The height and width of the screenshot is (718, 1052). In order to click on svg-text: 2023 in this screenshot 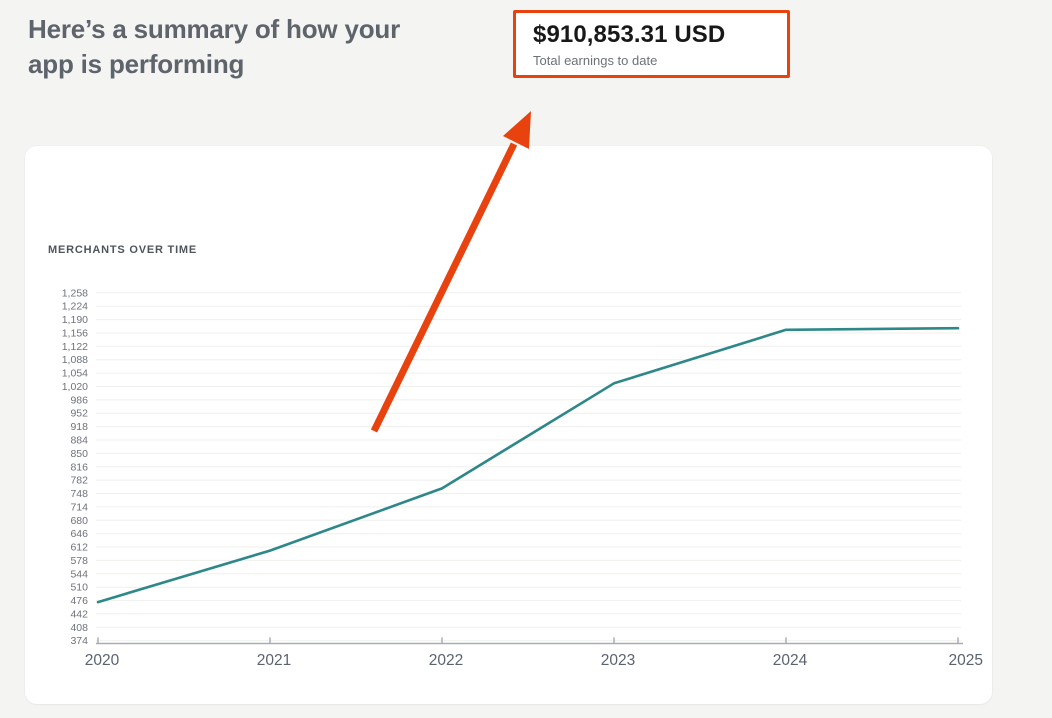, I will do `click(618, 660)`.